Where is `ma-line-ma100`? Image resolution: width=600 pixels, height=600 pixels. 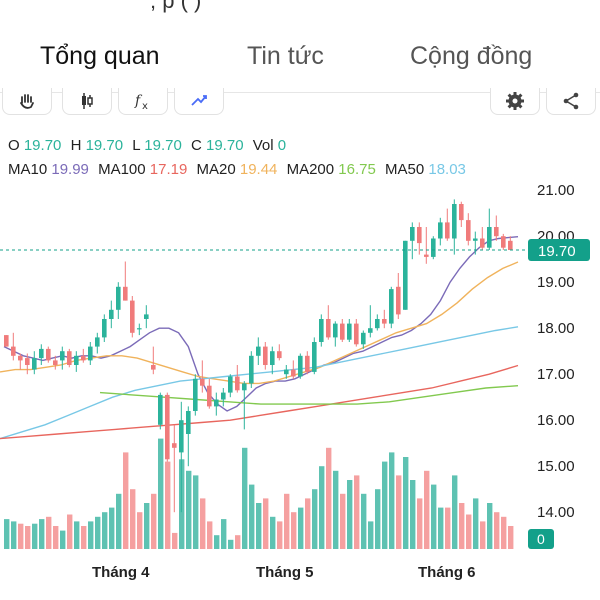 ma-line-ma100 is located at coordinates (259, 402).